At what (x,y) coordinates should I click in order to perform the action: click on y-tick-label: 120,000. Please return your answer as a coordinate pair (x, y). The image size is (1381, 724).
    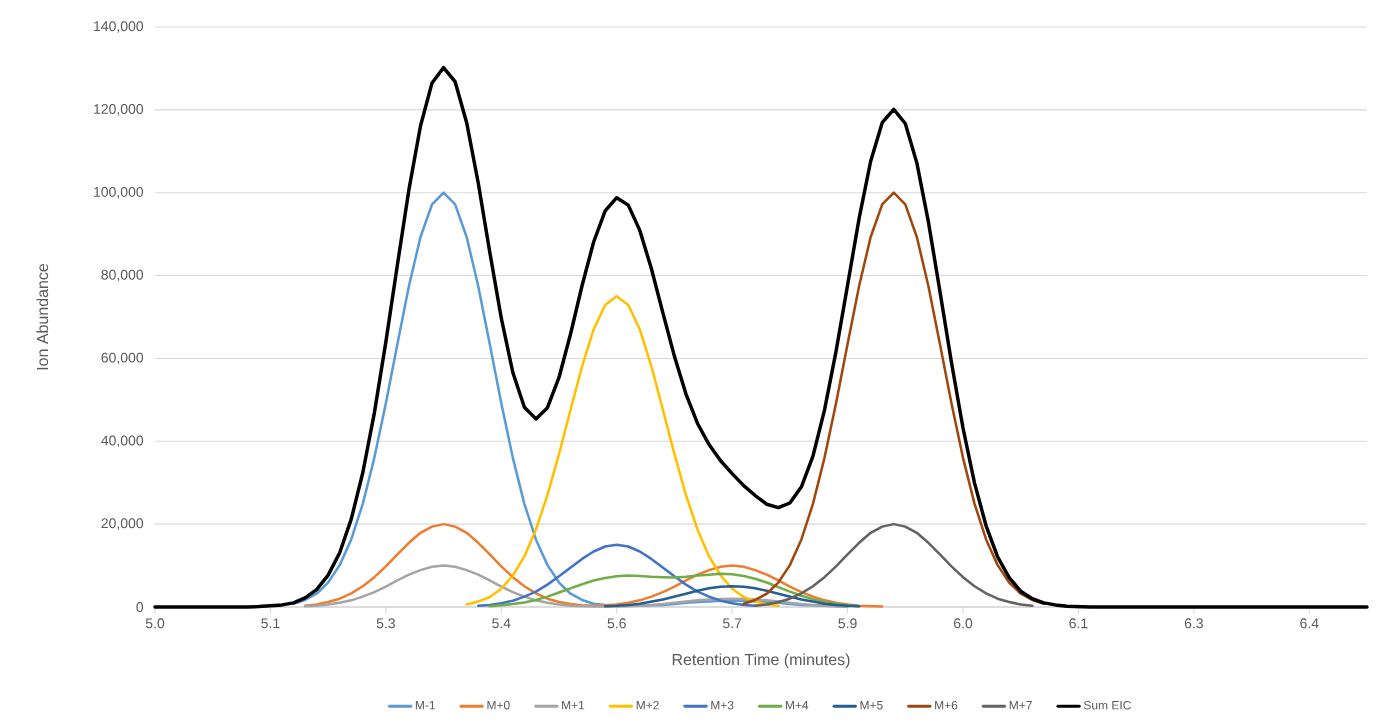
    Looking at the image, I should click on (119, 110).